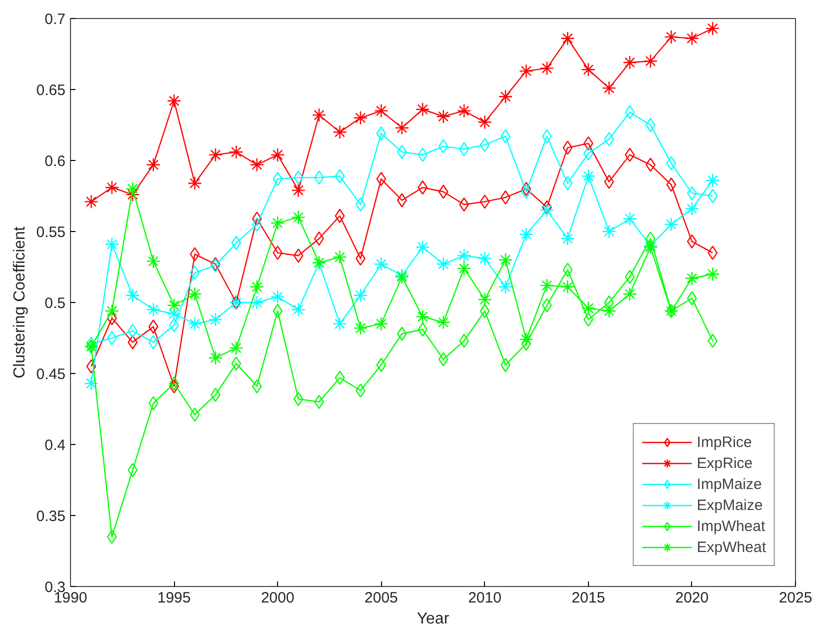  What do you see at coordinates (729, 505) in the screenshot?
I see `legend-label: ExpMaize` at bounding box center [729, 505].